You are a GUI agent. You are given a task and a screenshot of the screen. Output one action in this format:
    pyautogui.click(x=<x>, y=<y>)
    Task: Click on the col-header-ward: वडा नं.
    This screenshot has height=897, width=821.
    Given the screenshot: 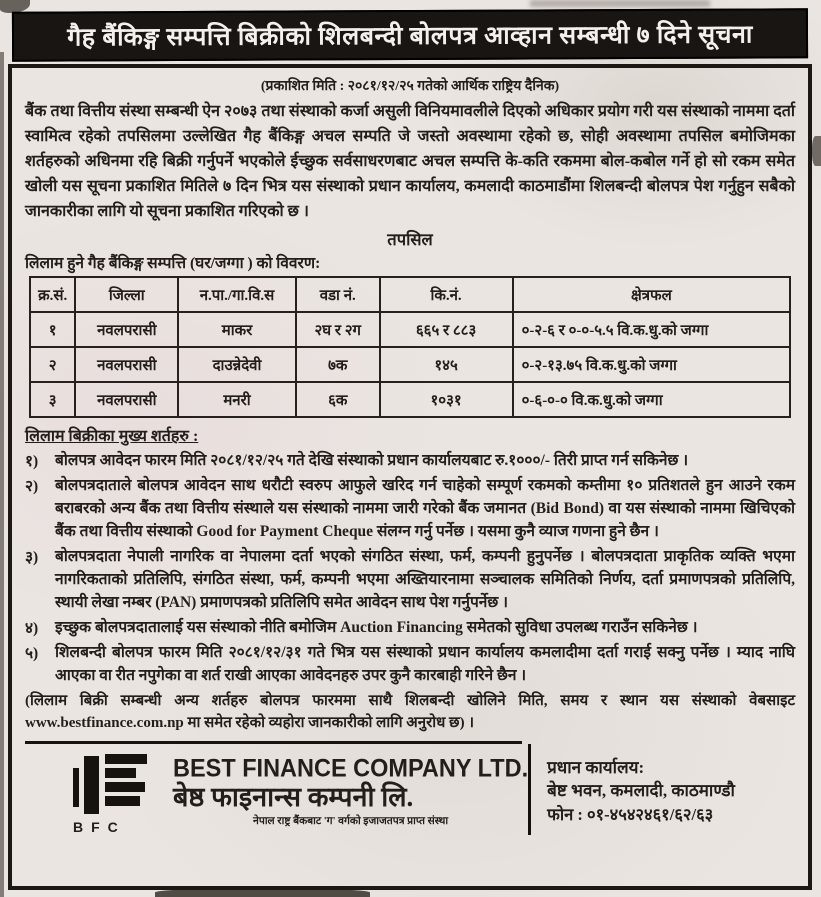 What is the action you would take?
    pyautogui.click(x=337, y=294)
    